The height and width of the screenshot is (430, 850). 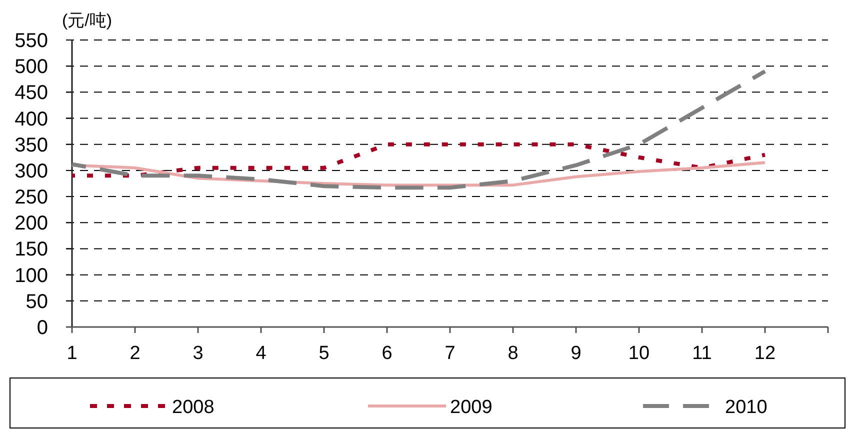 I want to click on y-tick-label: 500, so click(x=31, y=67).